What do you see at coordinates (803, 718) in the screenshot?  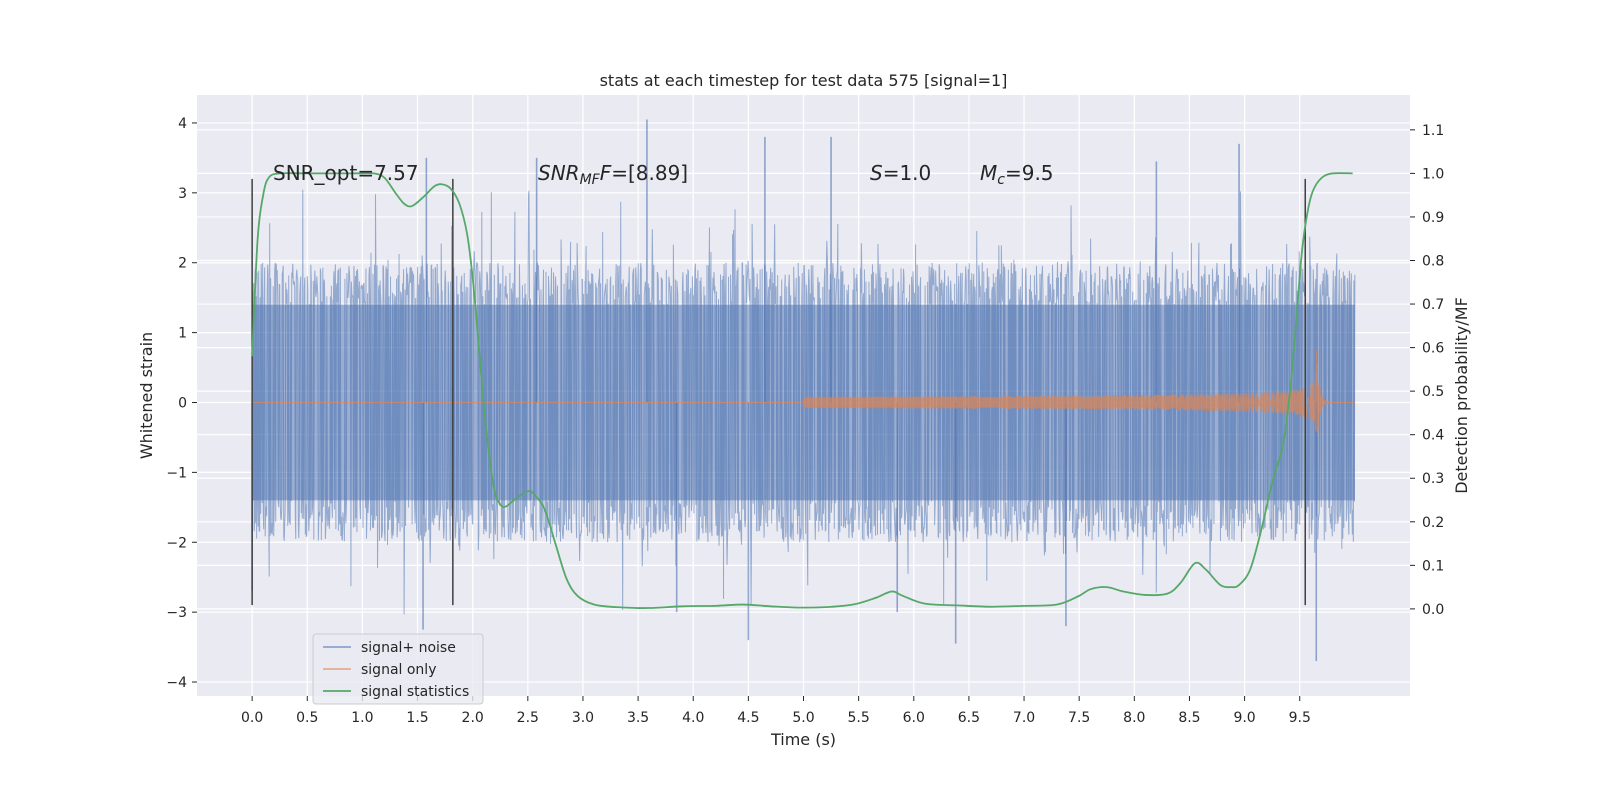 I see `x-tick-label: 5.0` at bounding box center [803, 718].